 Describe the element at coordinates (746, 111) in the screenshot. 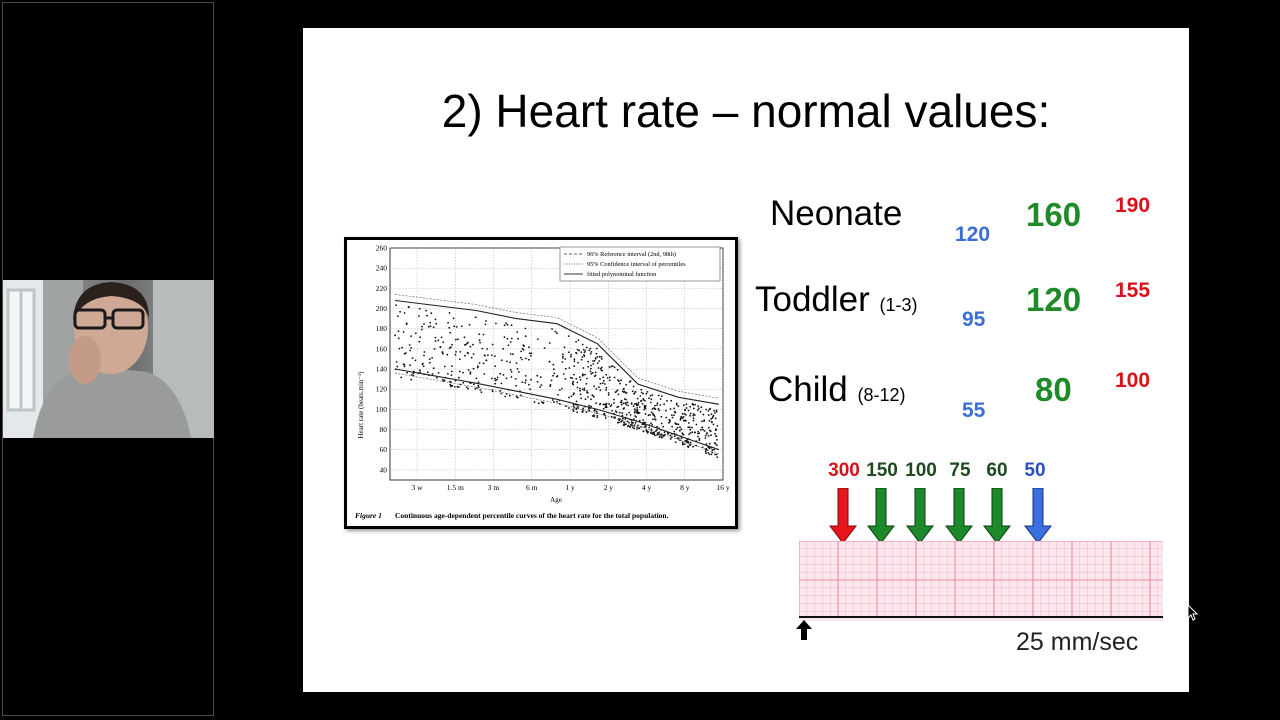

I see `slide-title: 2) Heart rate – normal values:` at that location.